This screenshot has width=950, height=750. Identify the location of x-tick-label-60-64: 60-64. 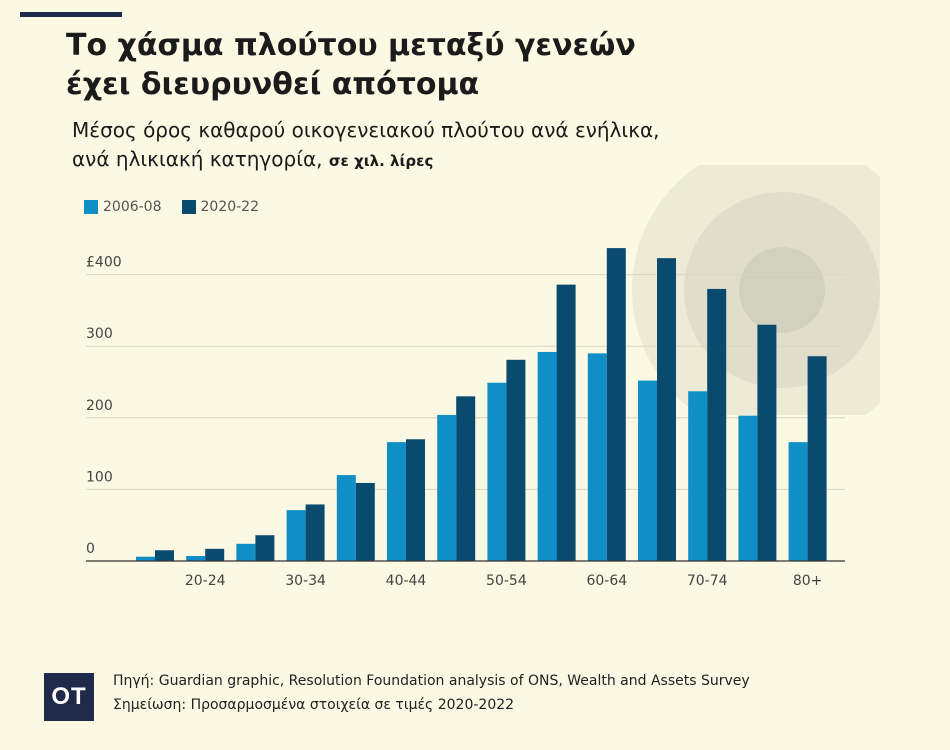
(606, 581).